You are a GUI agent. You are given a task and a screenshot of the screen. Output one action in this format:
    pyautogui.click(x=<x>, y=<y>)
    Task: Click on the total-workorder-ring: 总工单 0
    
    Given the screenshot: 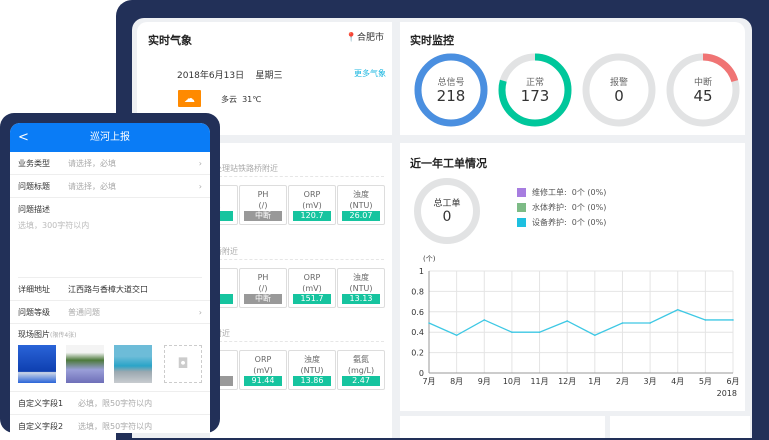 What is the action you would take?
    pyautogui.click(x=447, y=211)
    